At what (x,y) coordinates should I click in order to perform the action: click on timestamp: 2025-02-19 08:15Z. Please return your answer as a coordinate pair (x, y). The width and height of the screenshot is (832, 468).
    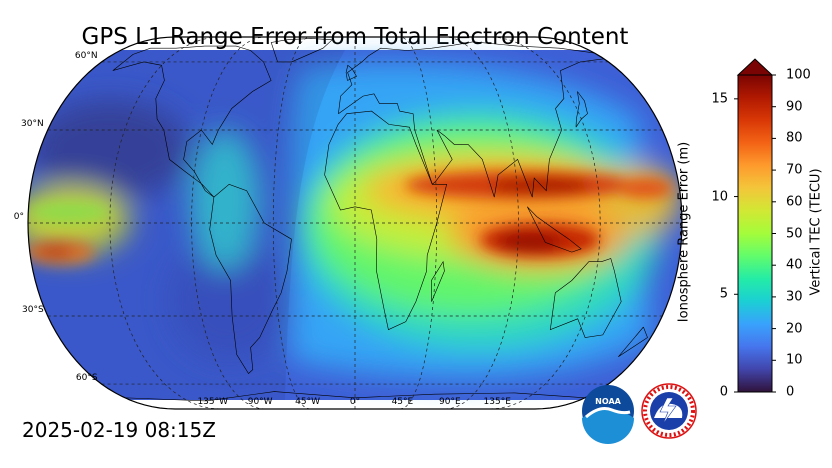
    Looking at the image, I should click on (119, 430).